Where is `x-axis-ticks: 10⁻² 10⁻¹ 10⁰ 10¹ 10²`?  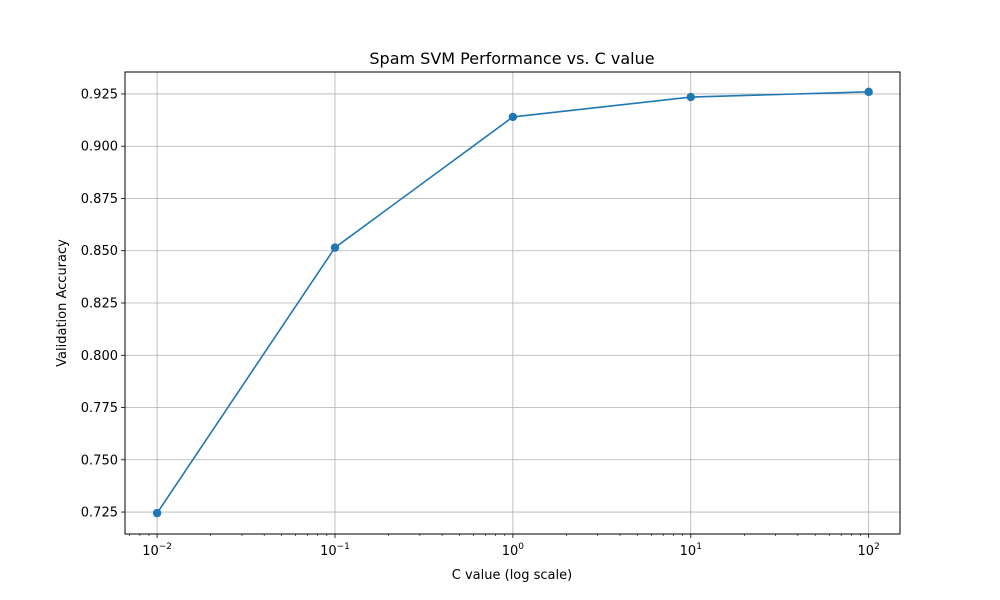
x-axis-ticks: 10⁻² 10⁻¹ 10⁰ 10¹ 10² is located at coordinates (504, 546).